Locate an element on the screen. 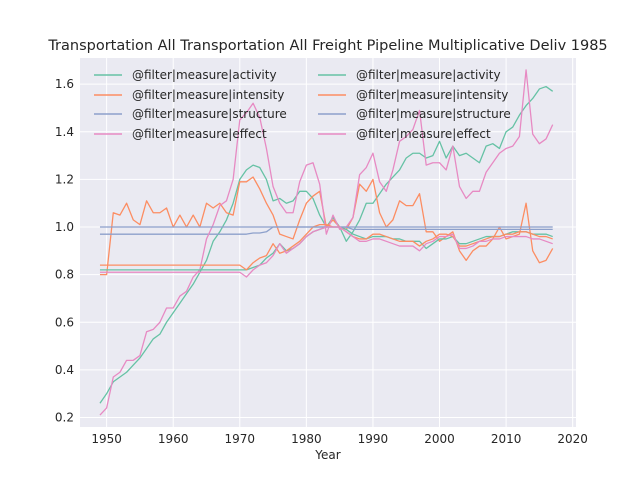 The image size is (640, 480). x-tick-label: 1960 is located at coordinates (173, 439).